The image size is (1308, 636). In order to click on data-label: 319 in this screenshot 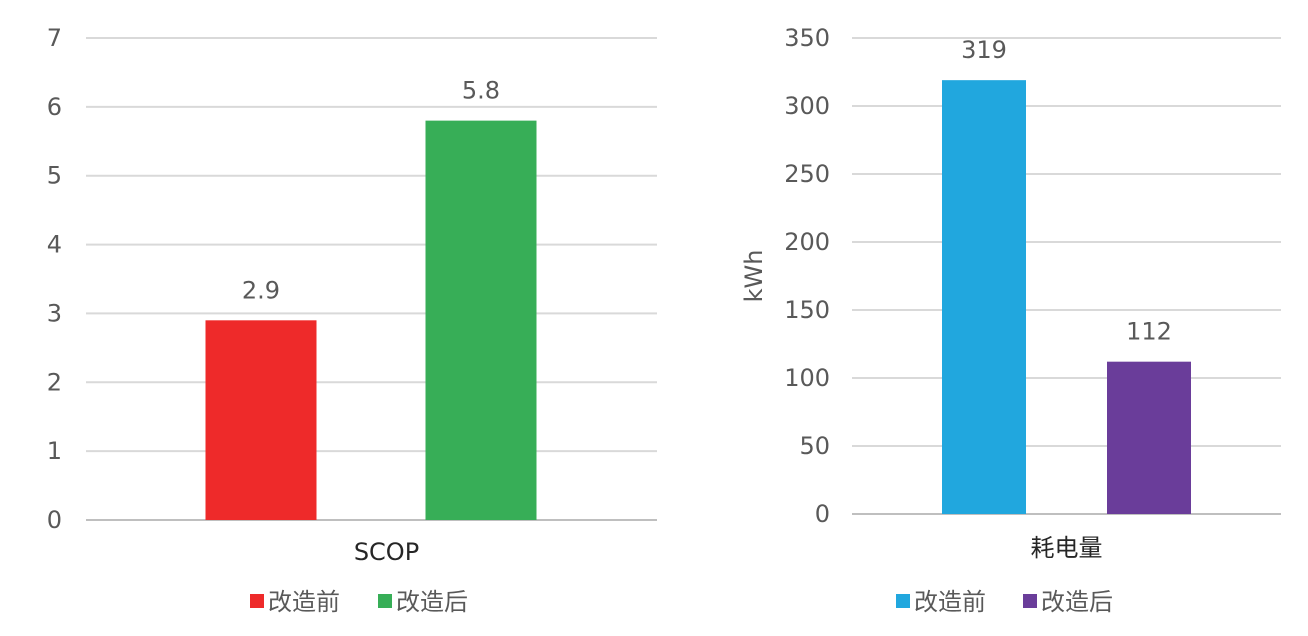, I will do `click(984, 50)`.